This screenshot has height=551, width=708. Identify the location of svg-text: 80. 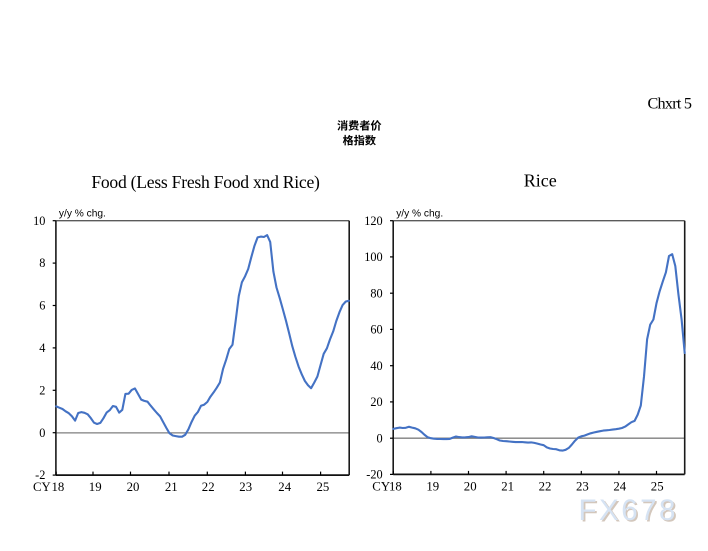
(376, 293).